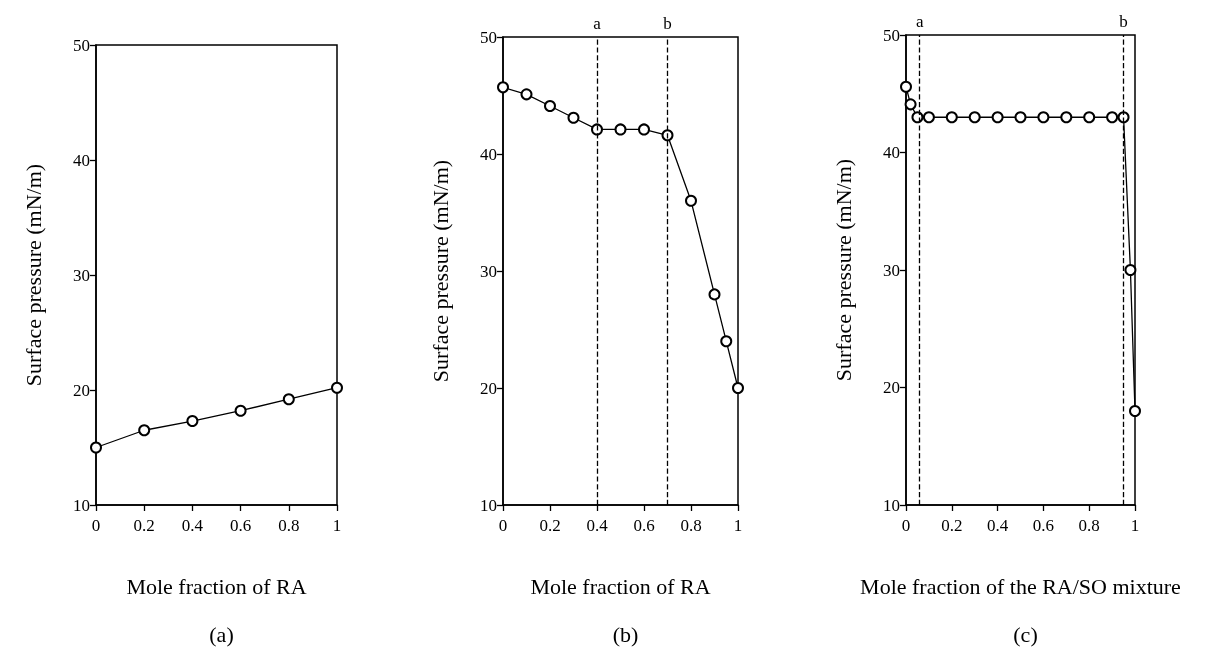  I want to click on text: (a), so click(221, 634).